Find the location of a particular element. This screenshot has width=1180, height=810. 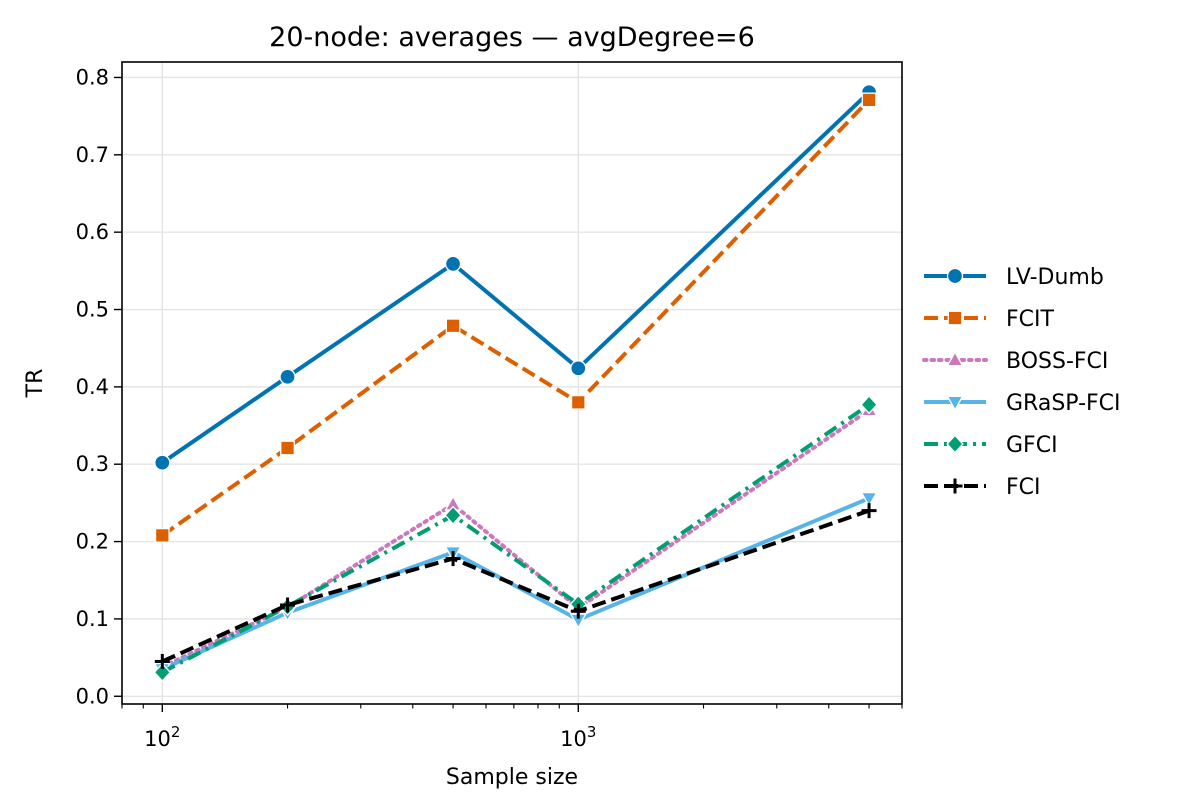

legend: LV-Dumb FCIT BOSS-FCI GRaSP-FCI GFCI FCI is located at coordinates (1021, 382).